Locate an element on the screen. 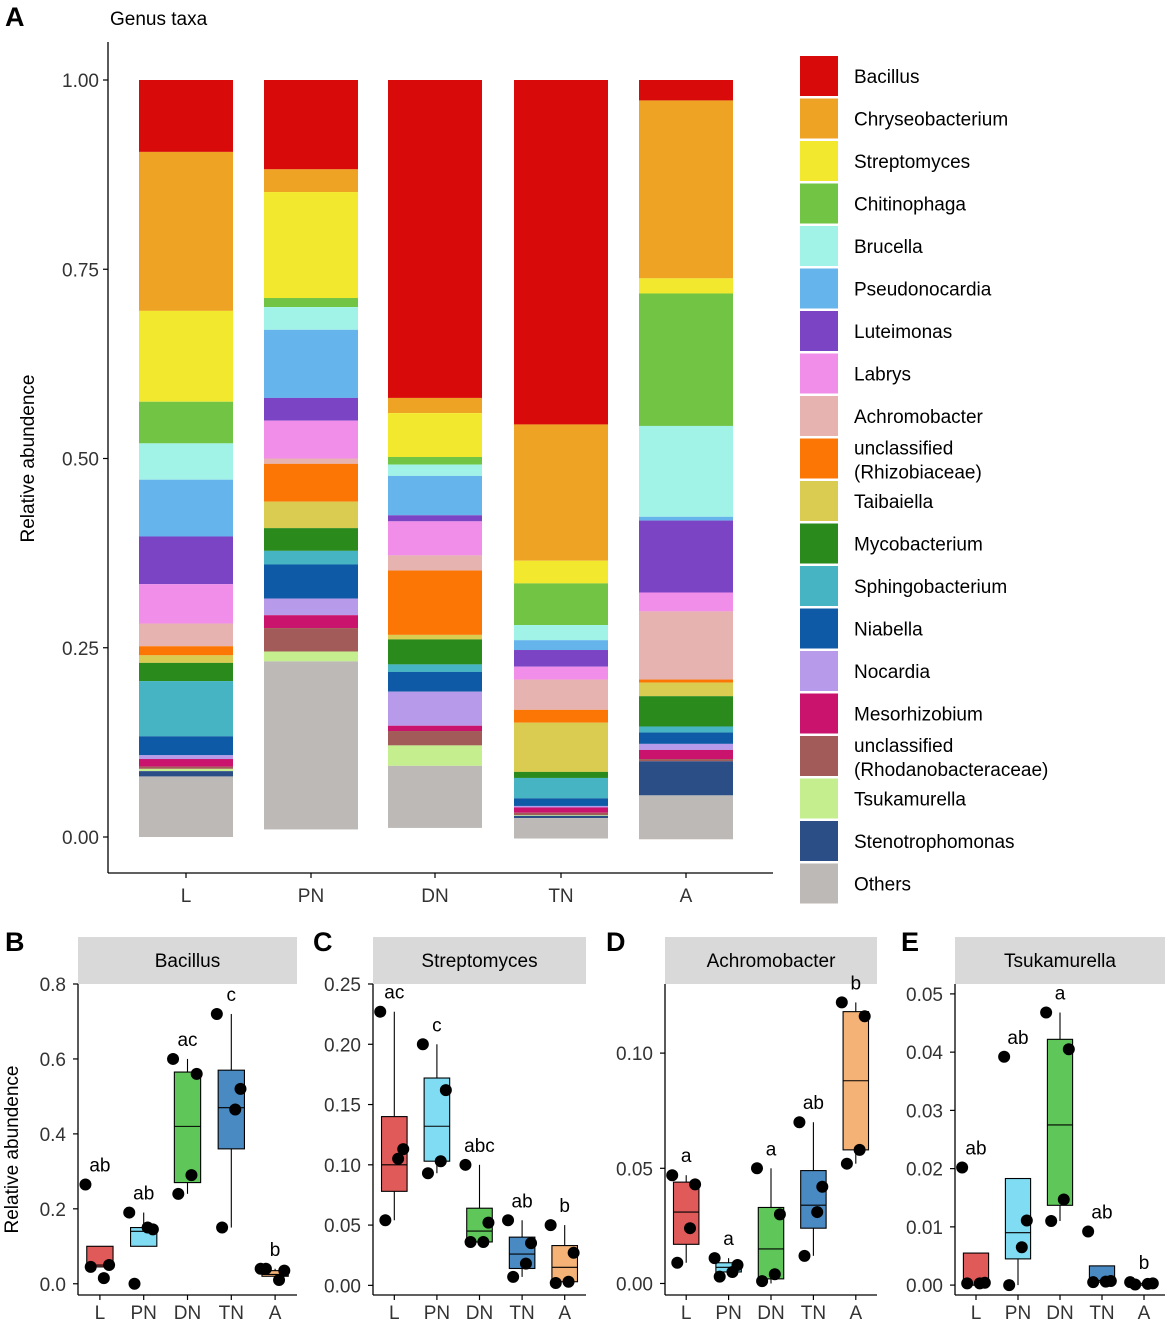  legend-swatch-others is located at coordinates (819, 883).